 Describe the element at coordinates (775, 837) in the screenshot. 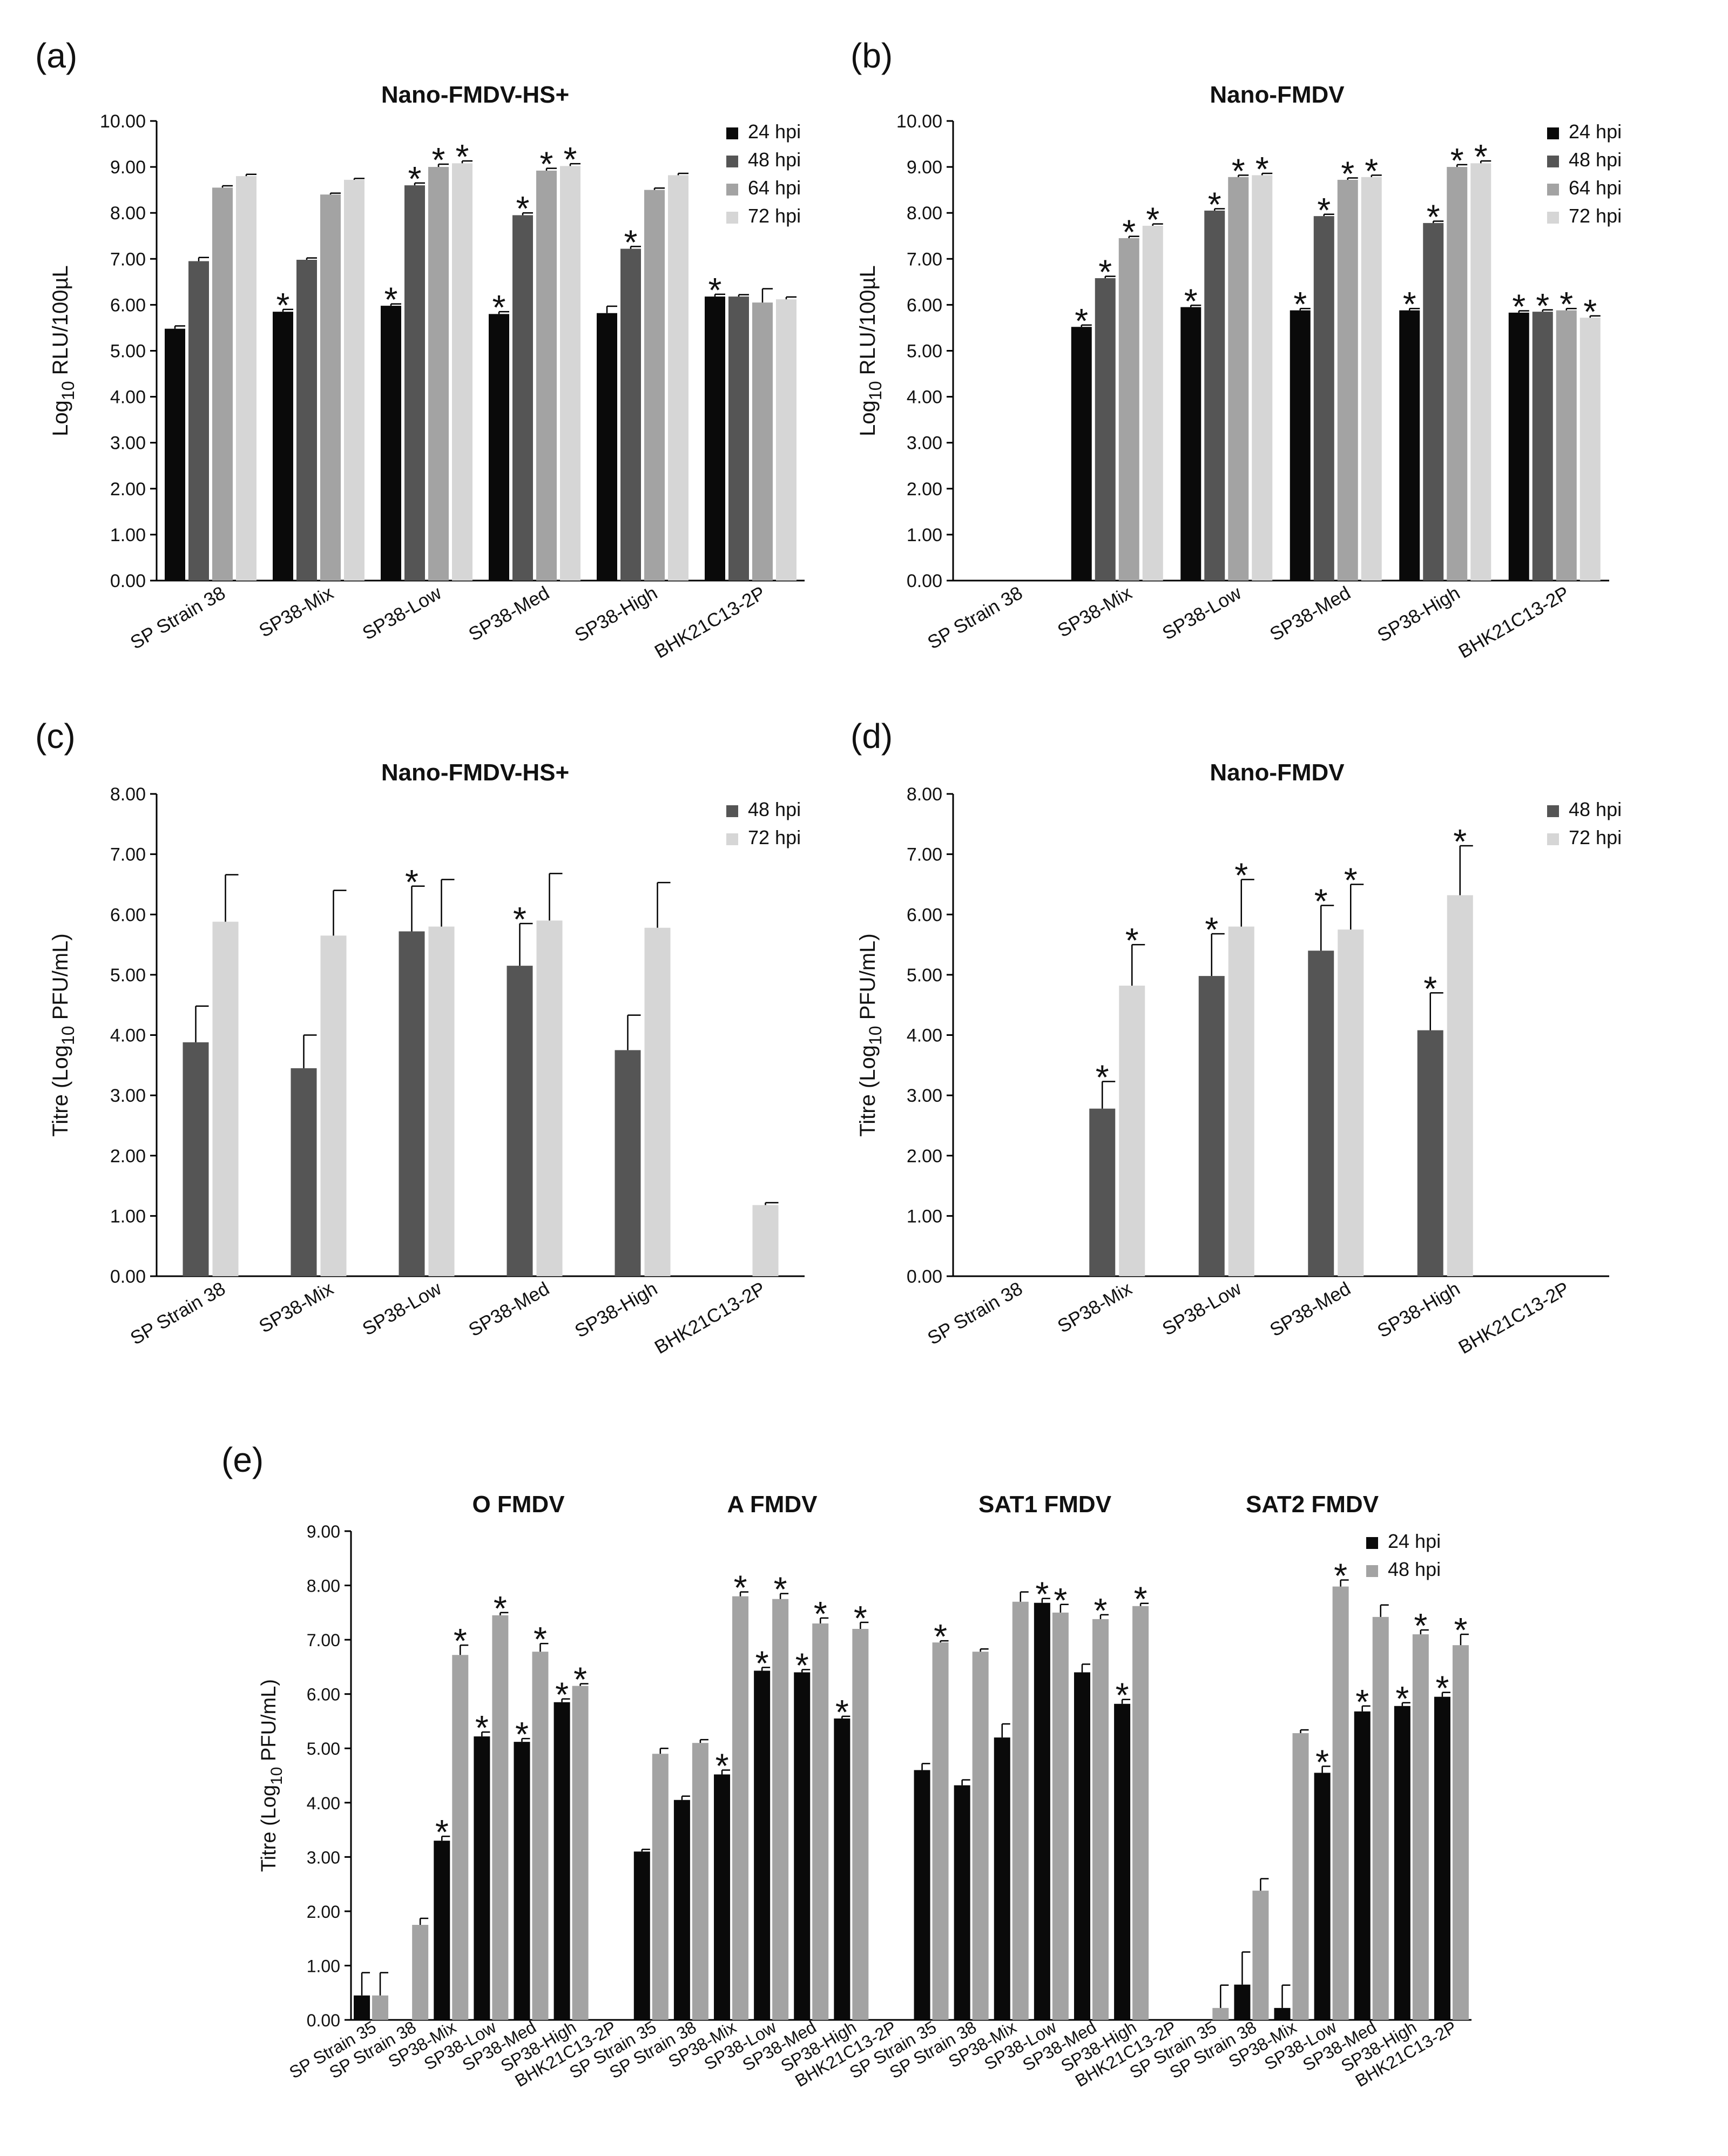

I see `legend-label: 72 hpi` at that location.